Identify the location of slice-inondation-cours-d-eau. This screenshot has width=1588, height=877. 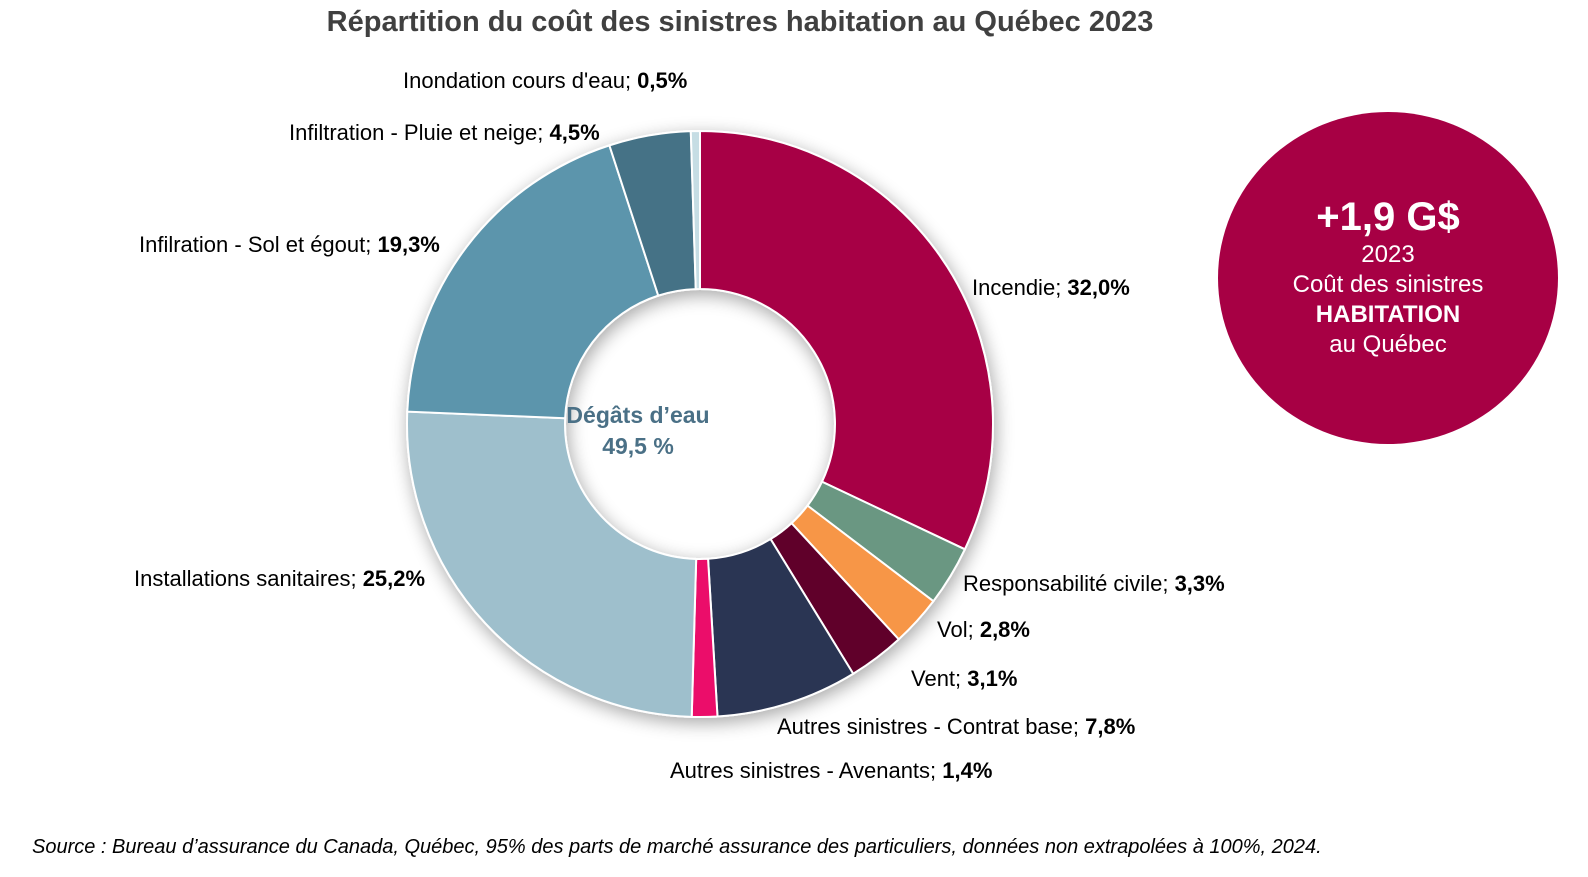
(695, 210).